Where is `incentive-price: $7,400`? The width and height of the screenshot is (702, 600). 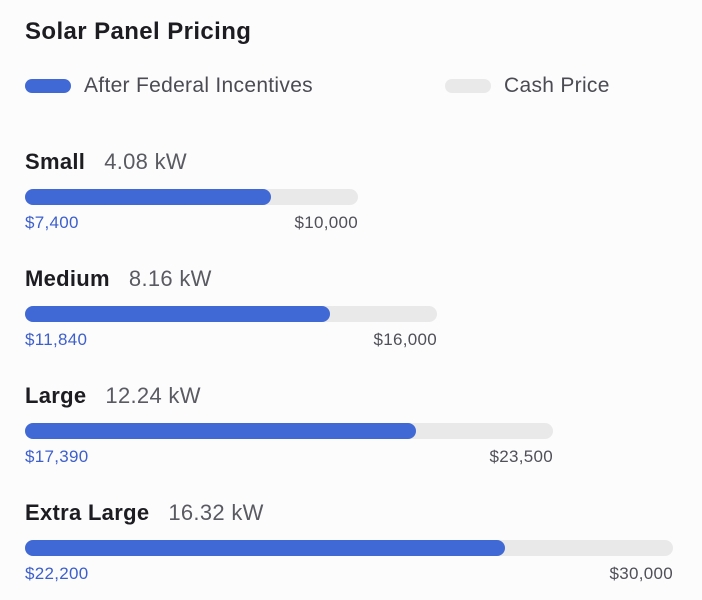
incentive-price: $7,400 is located at coordinates (52, 222).